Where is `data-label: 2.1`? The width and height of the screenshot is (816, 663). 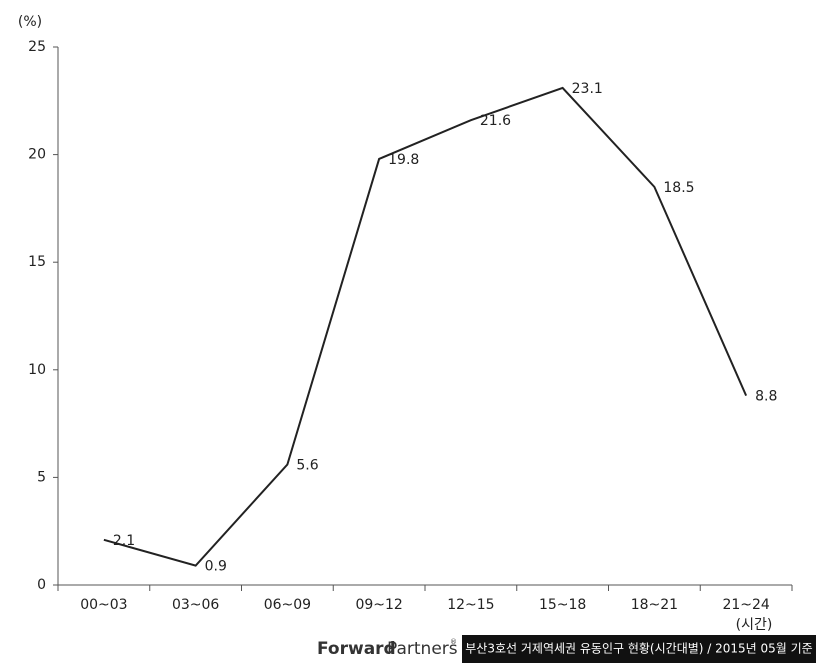
data-label: 2.1 is located at coordinates (124, 541).